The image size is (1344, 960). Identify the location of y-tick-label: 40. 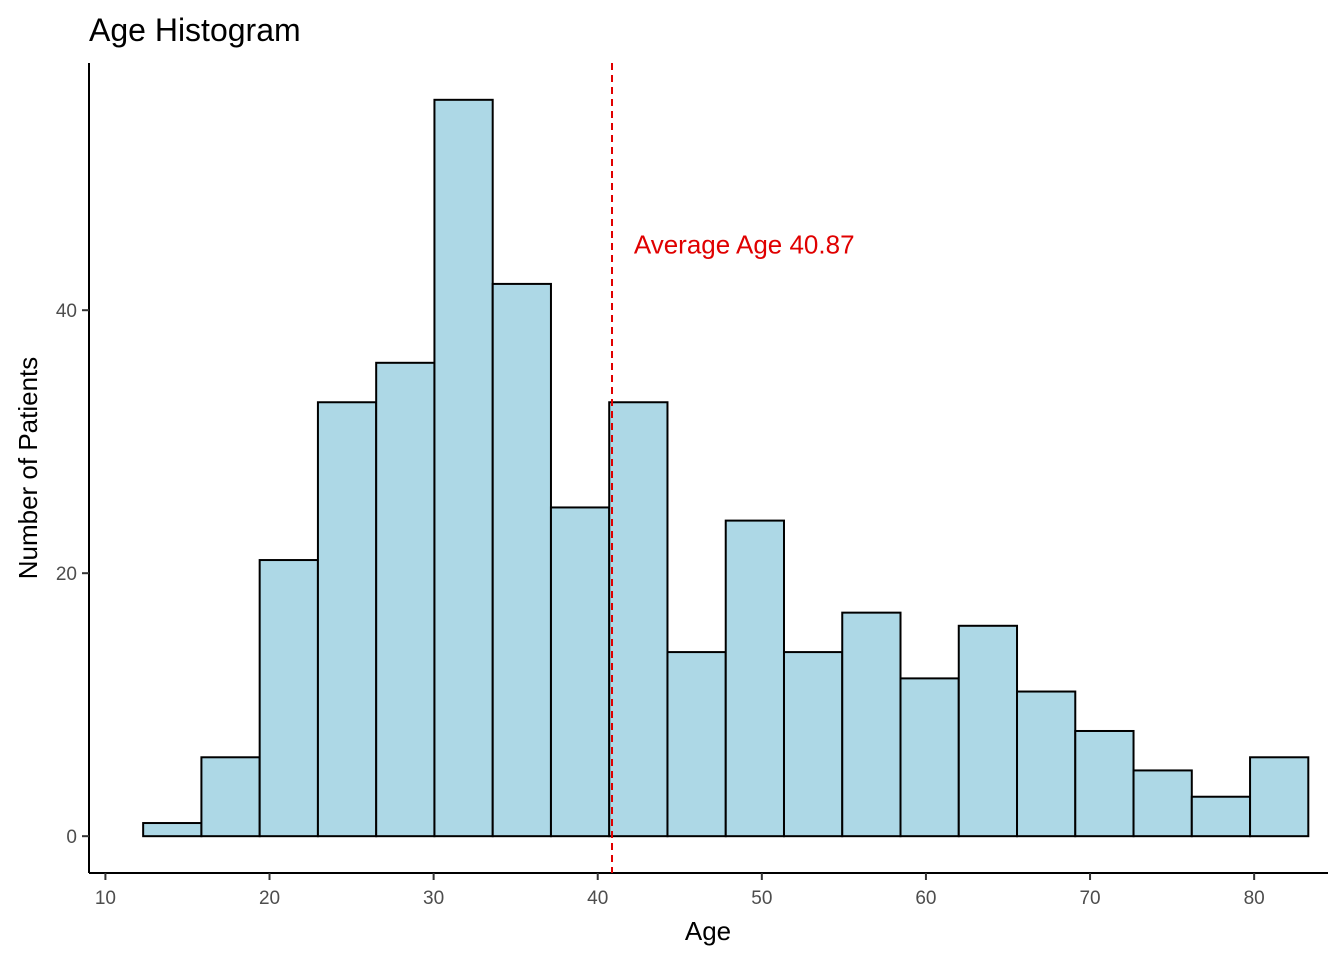
(66, 311).